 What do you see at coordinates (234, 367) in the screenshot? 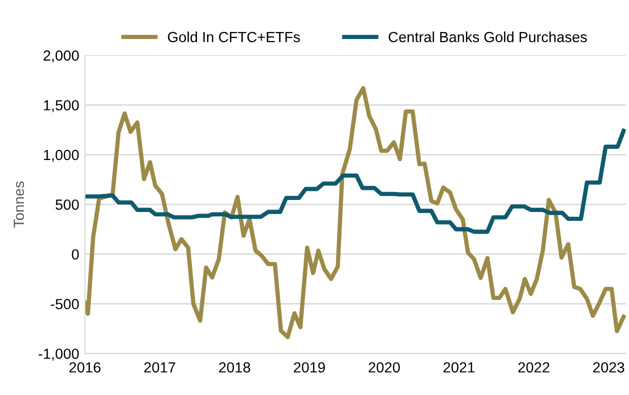
I see `x-tick-label: 2018` at bounding box center [234, 367].